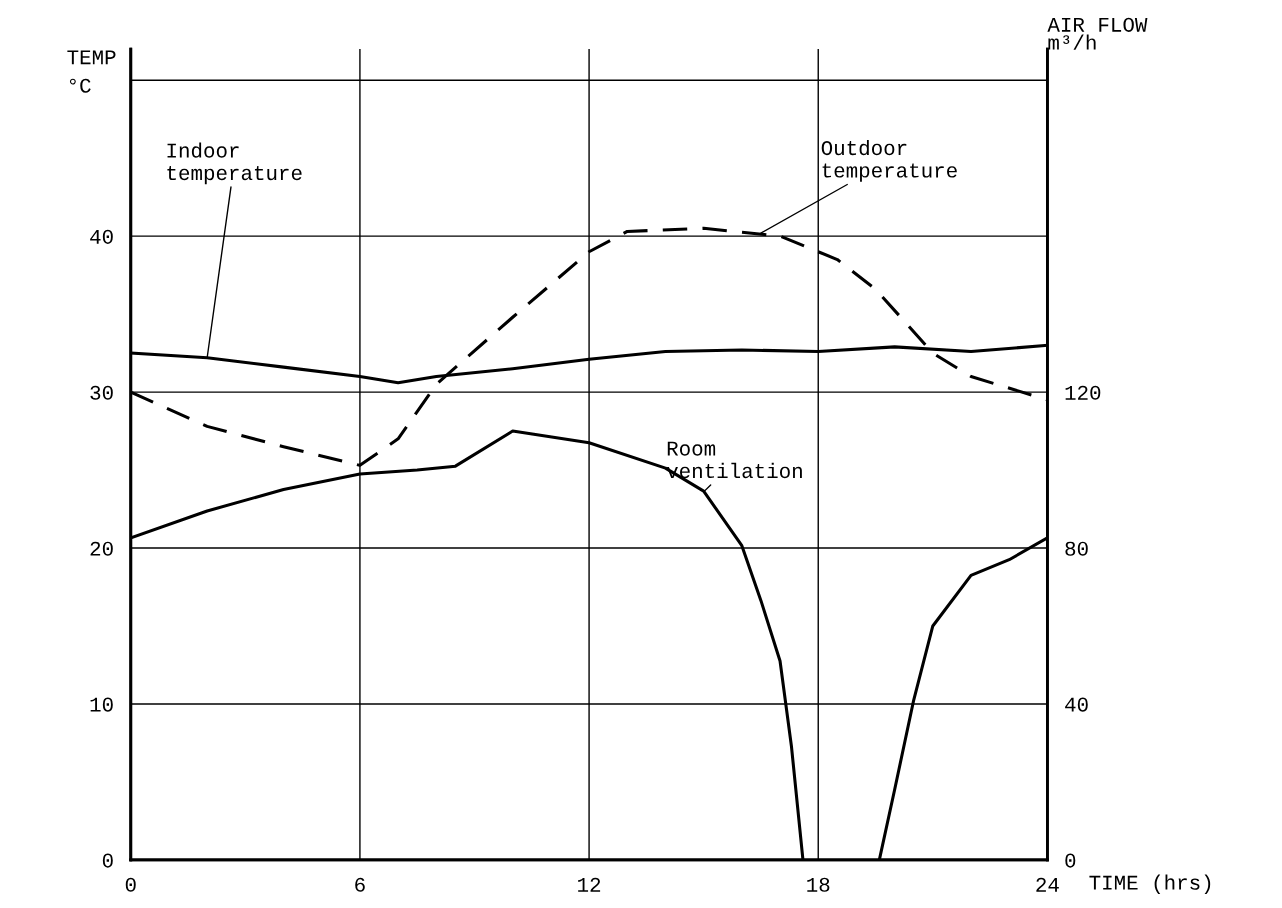 Image resolution: width=1282 pixels, height=908 pixels. What do you see at coordinates (91, 71) in the screenshot?
I see `y-axis-title: TEMP °C` at bounding box center [91, 71].